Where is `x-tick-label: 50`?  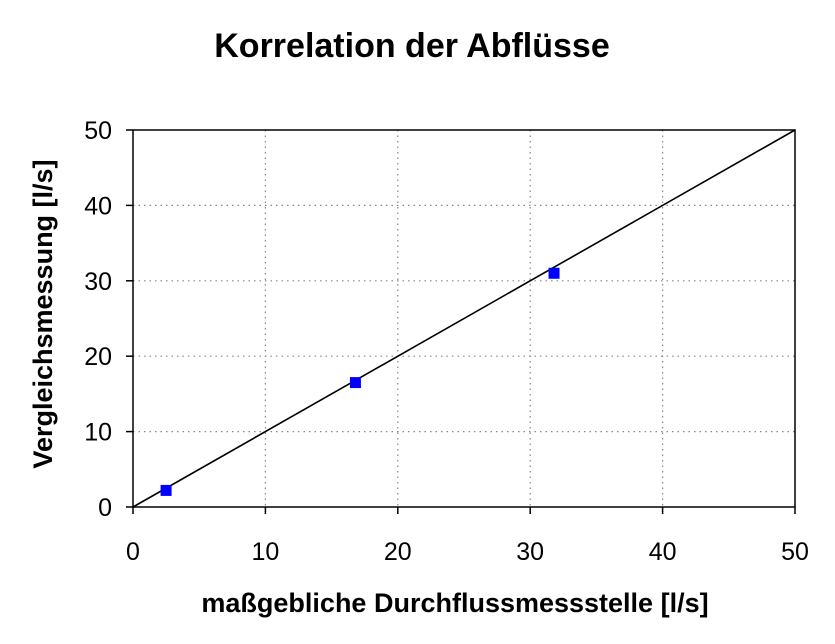 x-tick-label: 50 is located at coordinates (795, 552).